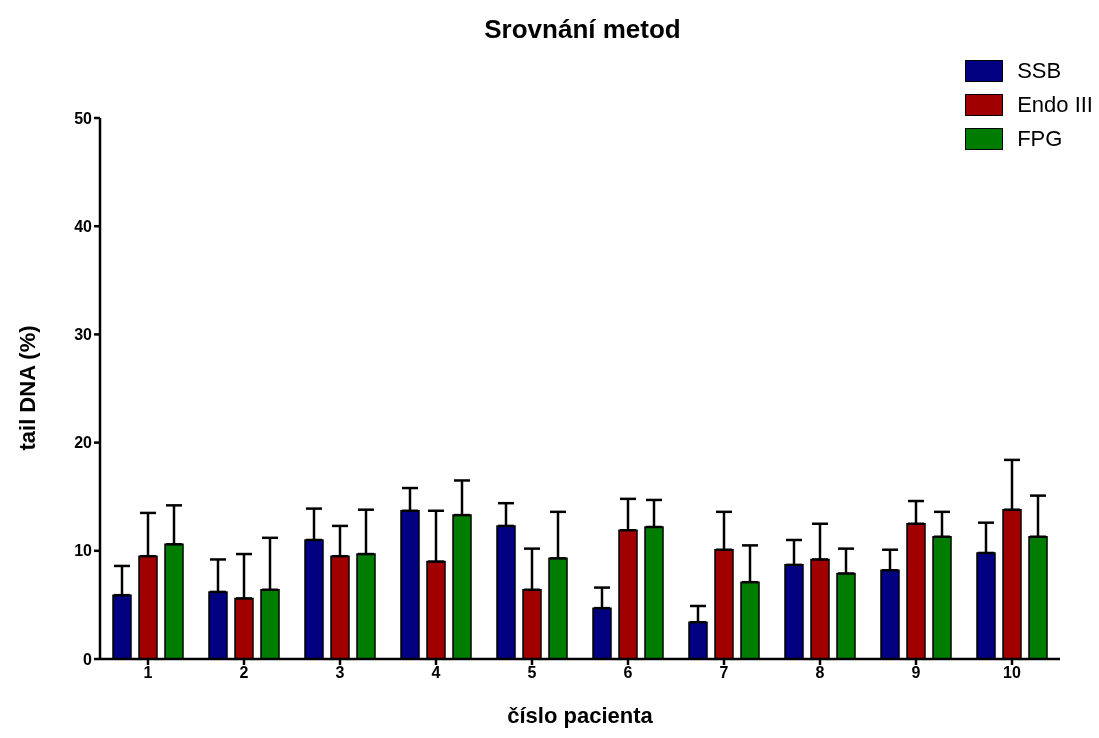  I want to click on x-tick-label: 5, so click(532, 673).